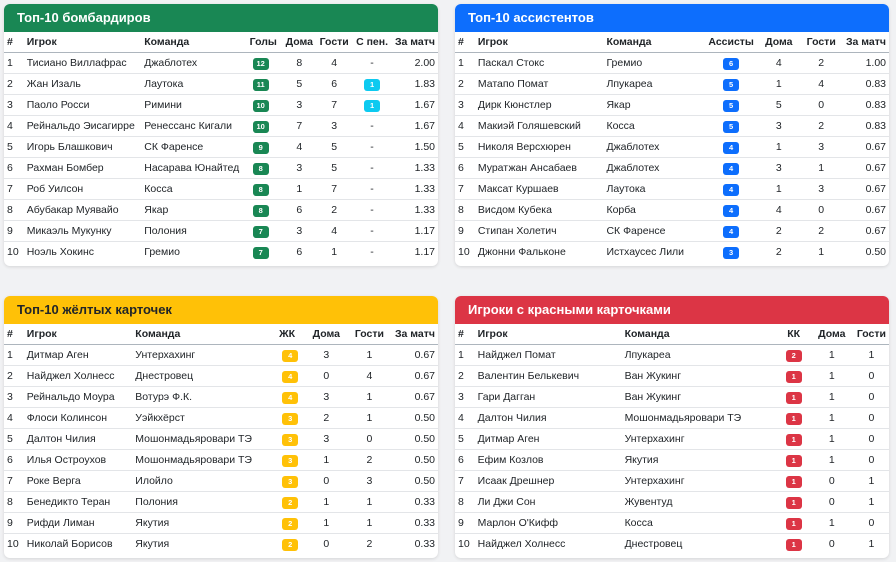 Image resolution: width=896 pixels, height=562 pixels. Describe the element at coordinates (731, 105) in the screenshot. I see `assists-cell: 5` at that location.